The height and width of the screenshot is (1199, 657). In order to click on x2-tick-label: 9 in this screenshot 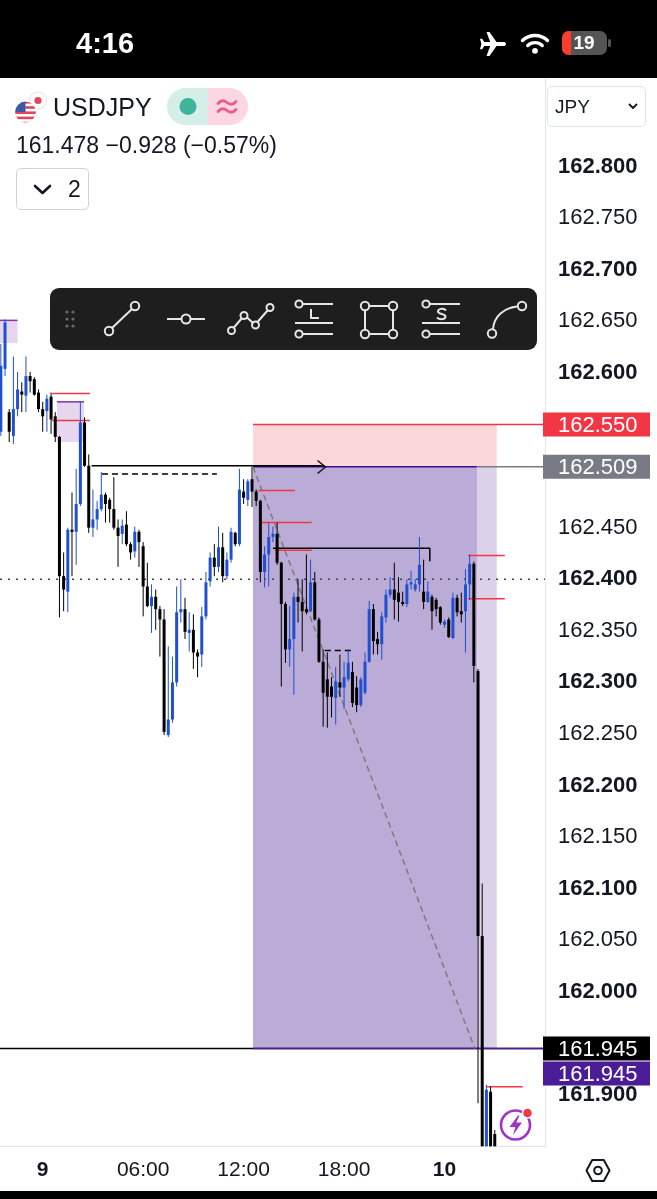, I will do `click(42, 1168)`.